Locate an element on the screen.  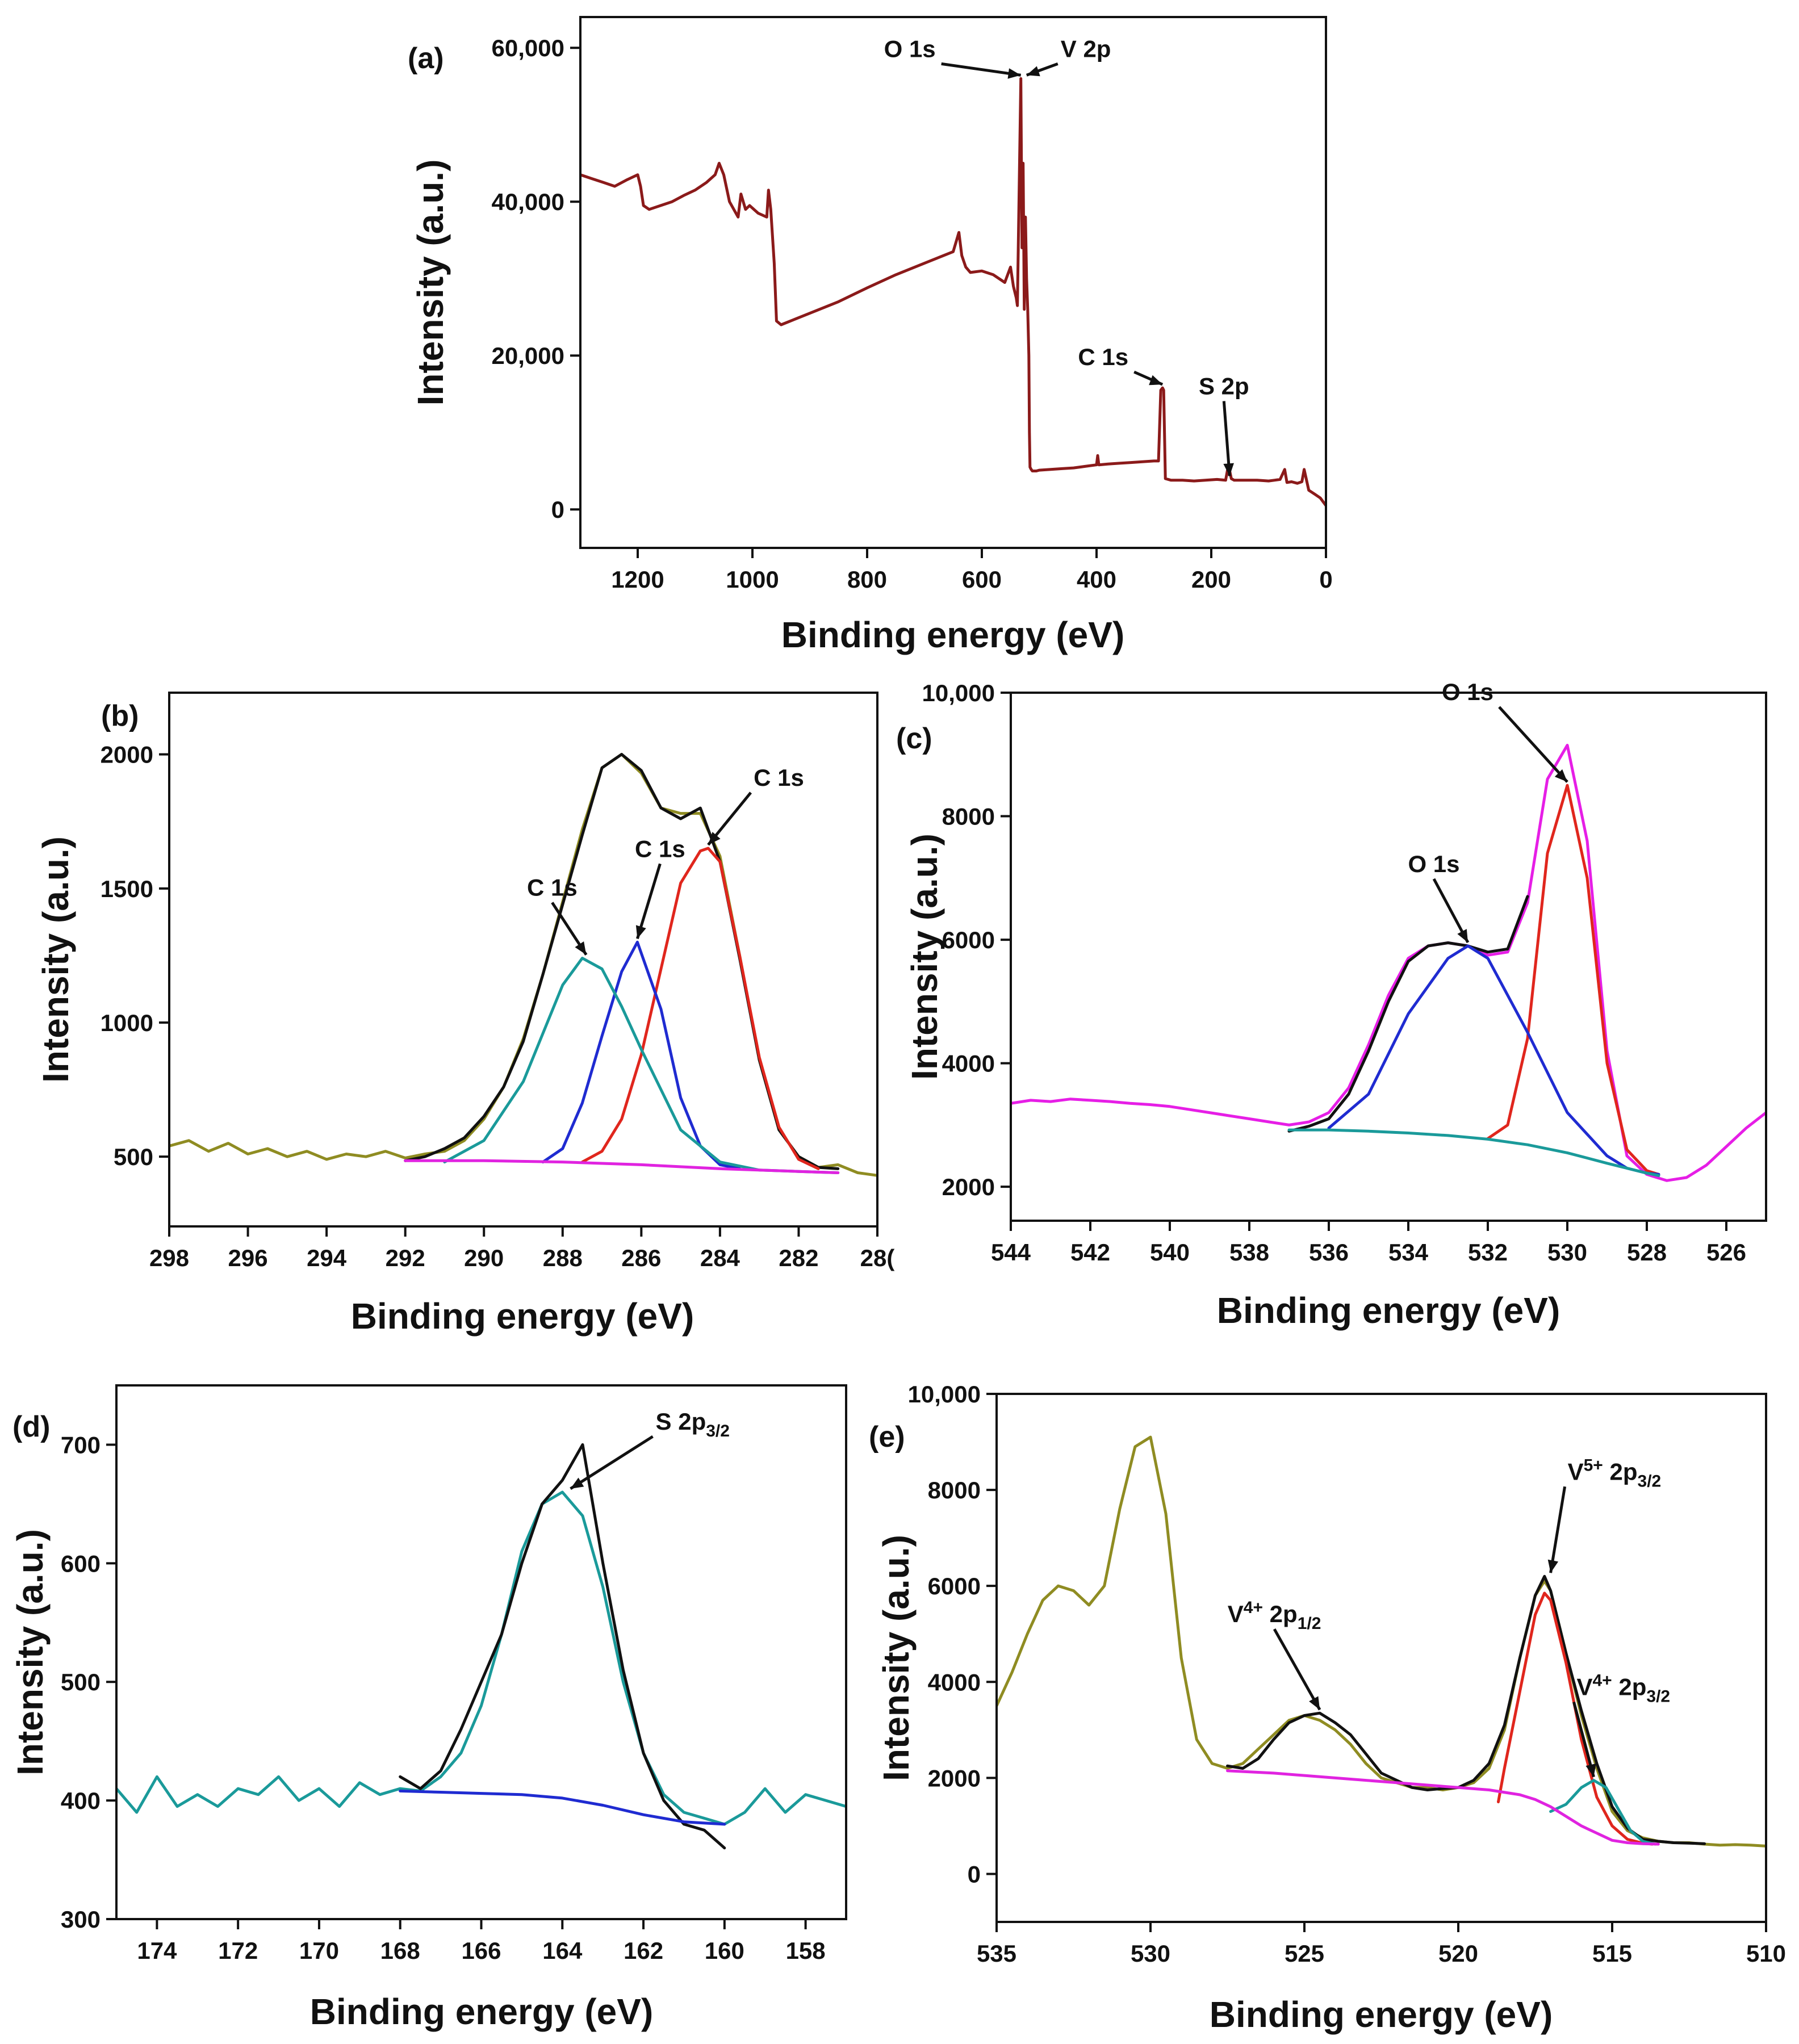
x-tick-label: 282 is located at coordinates (799, 1258).